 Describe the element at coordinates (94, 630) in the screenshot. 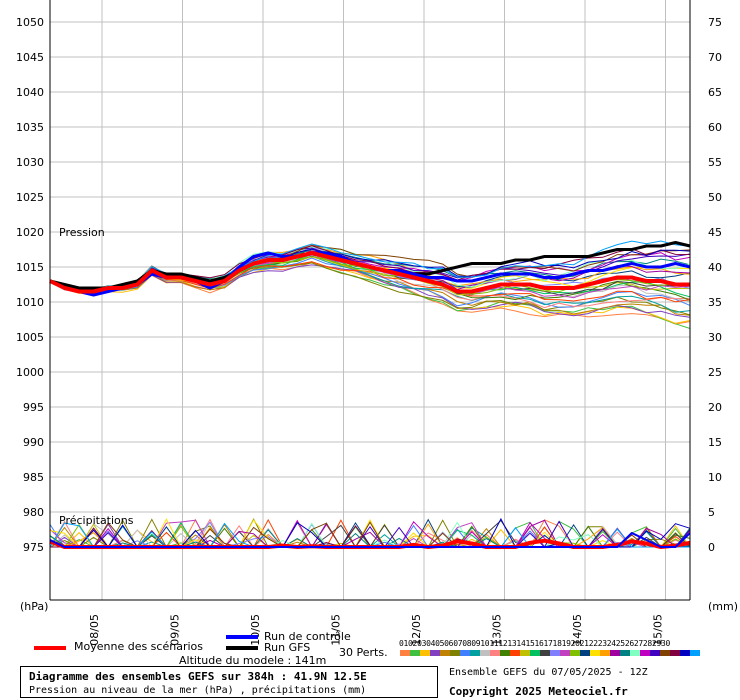

I see `x-tick-label: 08/05` at that location.